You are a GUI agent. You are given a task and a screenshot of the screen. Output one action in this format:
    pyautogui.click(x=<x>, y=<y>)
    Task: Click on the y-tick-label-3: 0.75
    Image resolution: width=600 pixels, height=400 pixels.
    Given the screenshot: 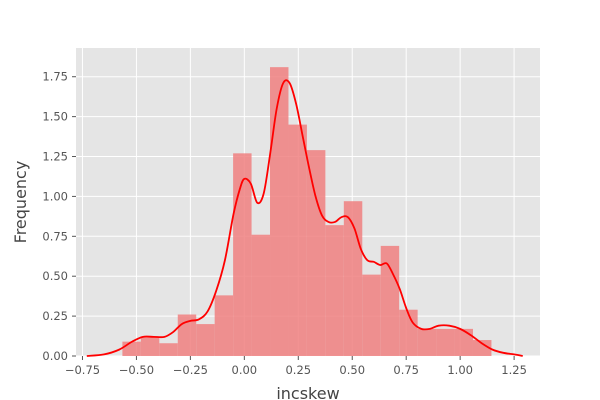 What is the action you would take?
    pyautogui.click(x=55, y=236)
    